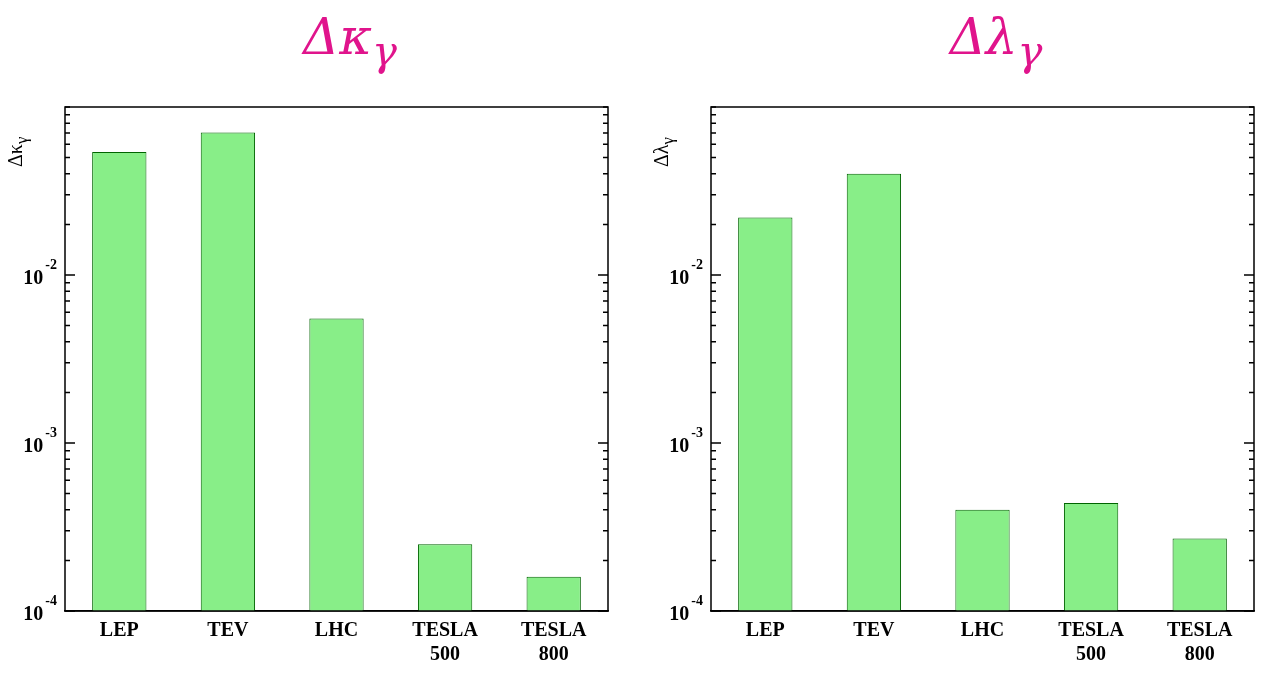 This screenshot has height=677, width=1281. What do you see at coordinates (995, 41) in the screenshot?
I see `chart-title: Δλ$_{γ}$` at bounding box center [995, 41].